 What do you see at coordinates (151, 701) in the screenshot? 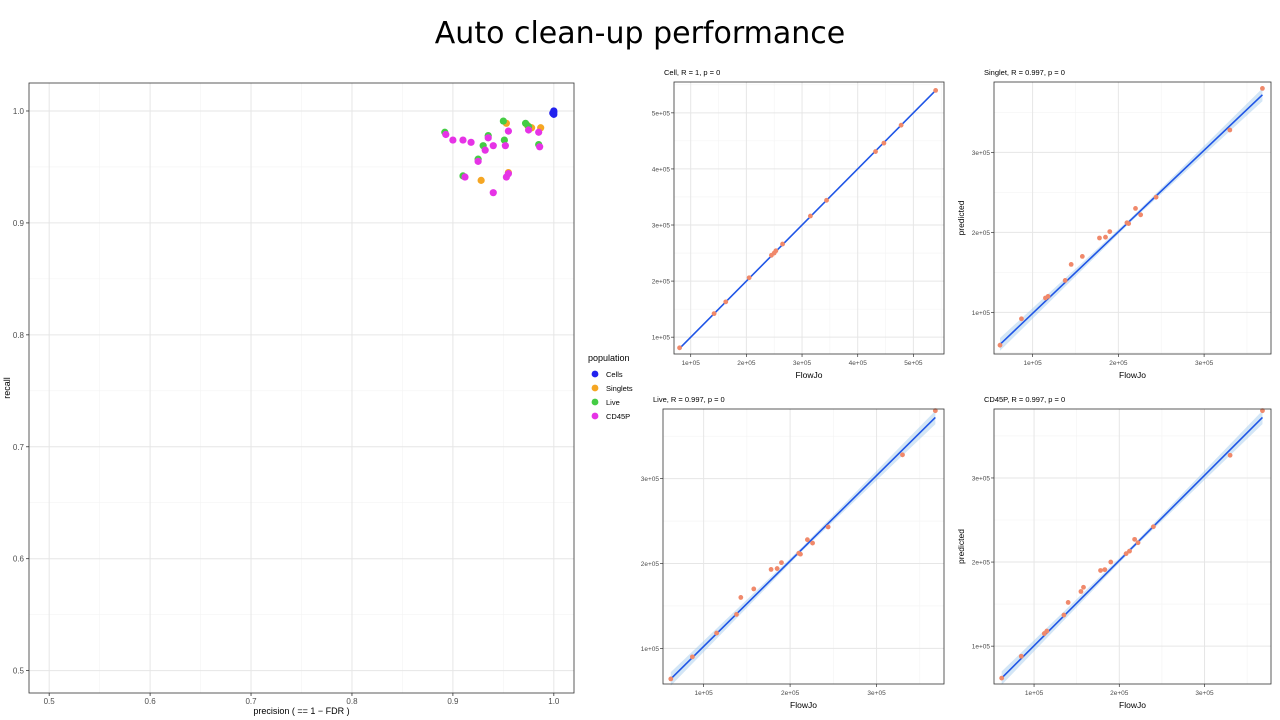
I see `main-tick-label-x: 0.6` at bounding box center [151, 701].